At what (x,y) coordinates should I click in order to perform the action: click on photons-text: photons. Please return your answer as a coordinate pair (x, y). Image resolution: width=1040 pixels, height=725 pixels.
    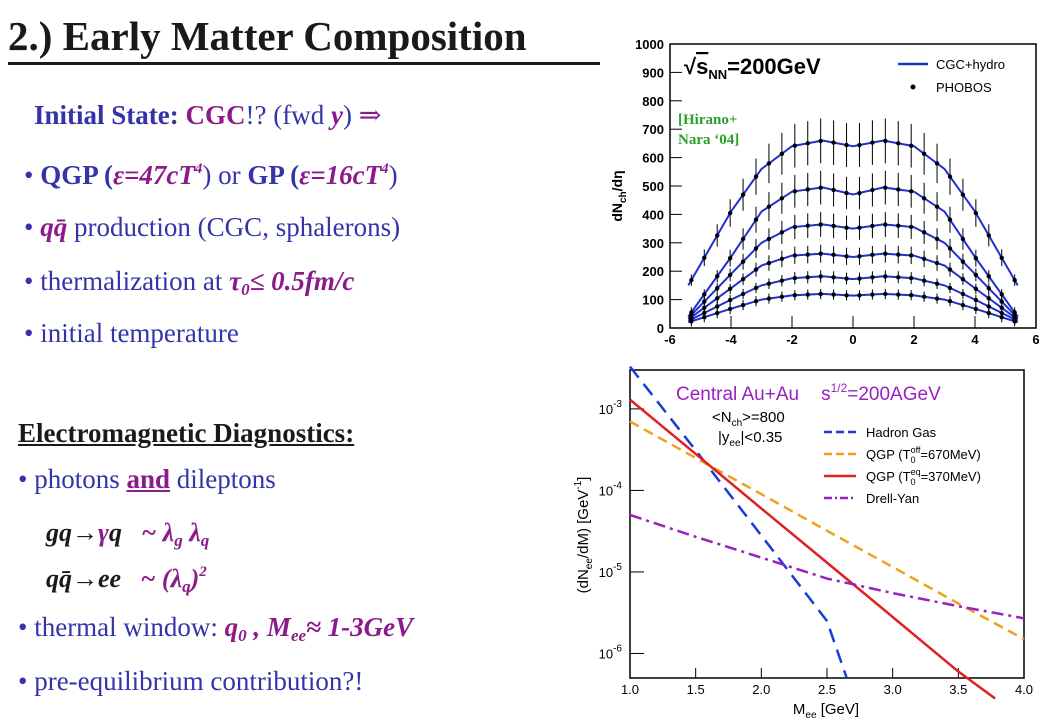
    Looking at the image, I should click on (80, 479).